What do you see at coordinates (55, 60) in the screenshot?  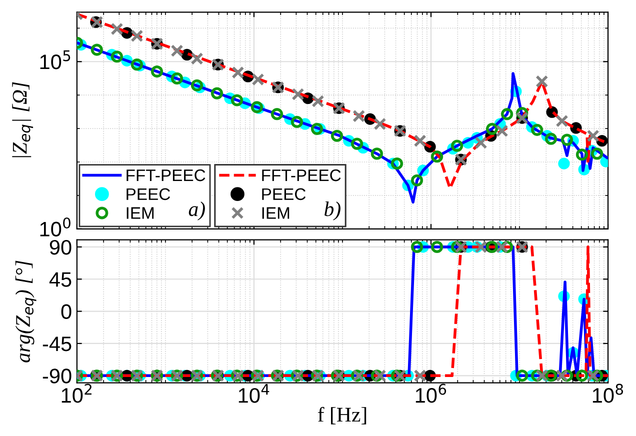 I see `y-tick-label: 10$^{5}$` at bounding box center [55, 60].